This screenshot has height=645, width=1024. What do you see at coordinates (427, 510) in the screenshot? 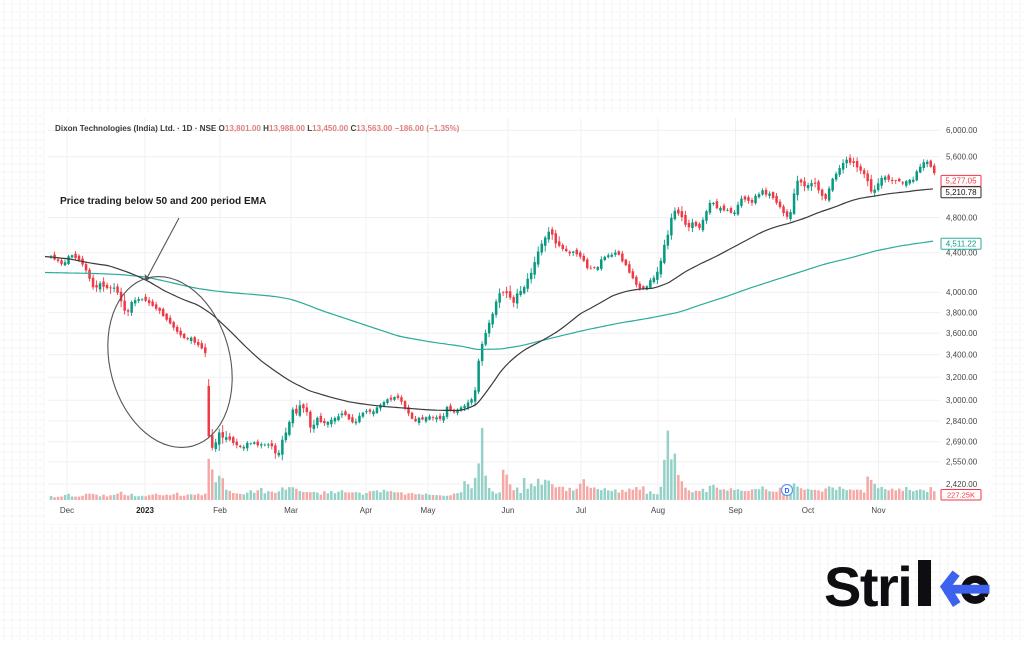
I see `svg-text: May` at bounding box center [427, 510].